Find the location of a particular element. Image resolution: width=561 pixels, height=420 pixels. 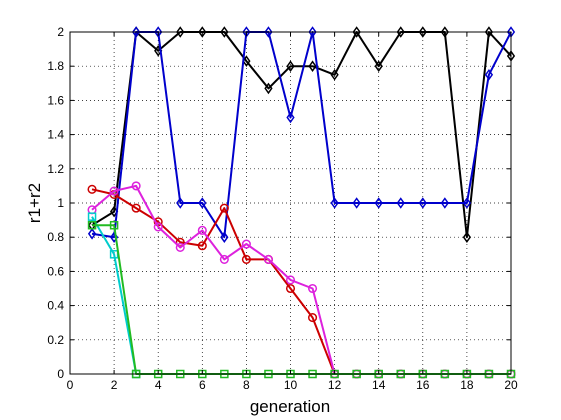

x-tick-label: 20 is located at coordinates (511, 385).